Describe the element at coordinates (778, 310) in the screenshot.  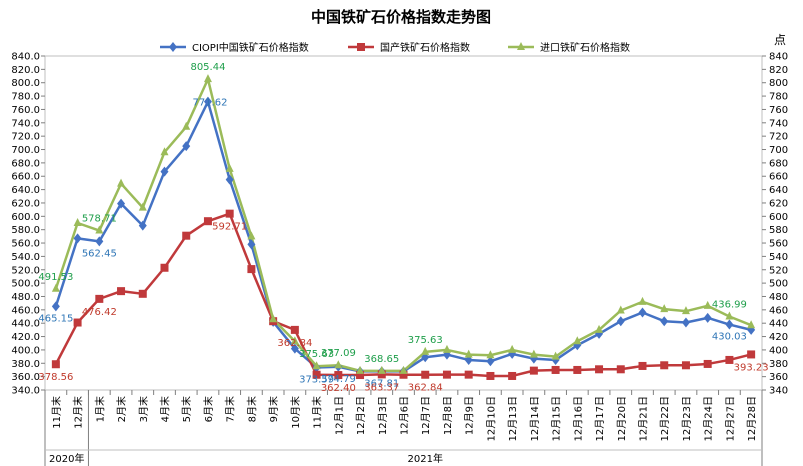
I see `y-tick-label-right: 460` at that location.